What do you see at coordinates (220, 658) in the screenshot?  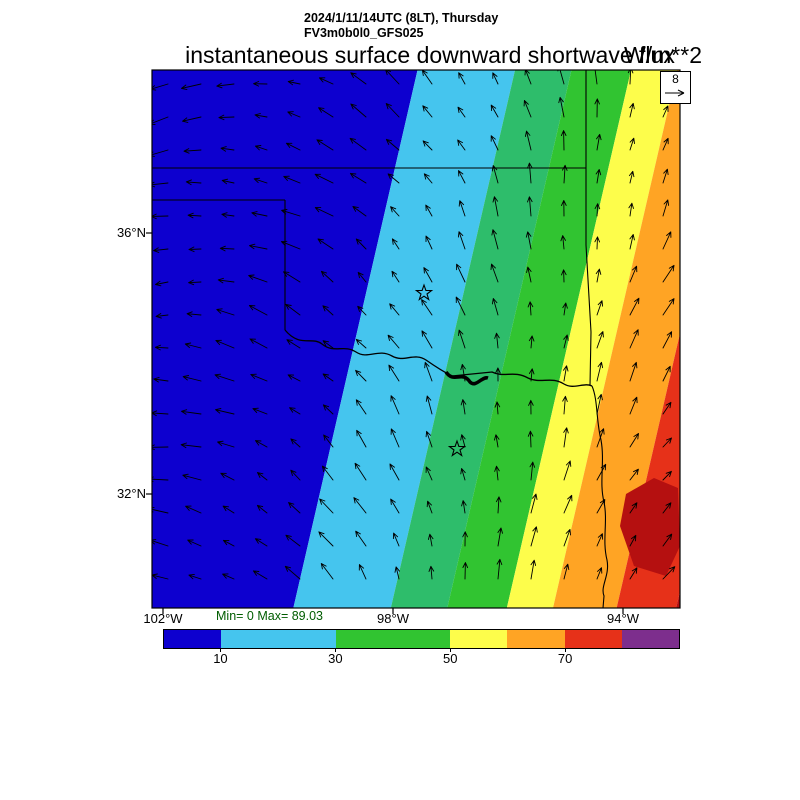 I see `colorbar-tick-label: 10` at bounding box center [220, 658].